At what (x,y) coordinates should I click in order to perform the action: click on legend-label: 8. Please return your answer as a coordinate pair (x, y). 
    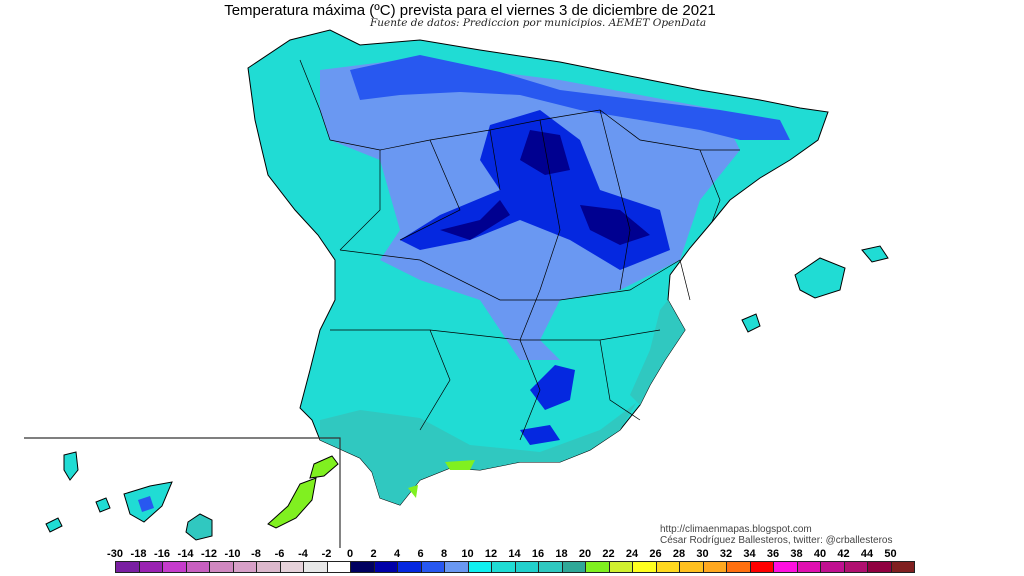
    Looking at the image, I should click on (444, 554).